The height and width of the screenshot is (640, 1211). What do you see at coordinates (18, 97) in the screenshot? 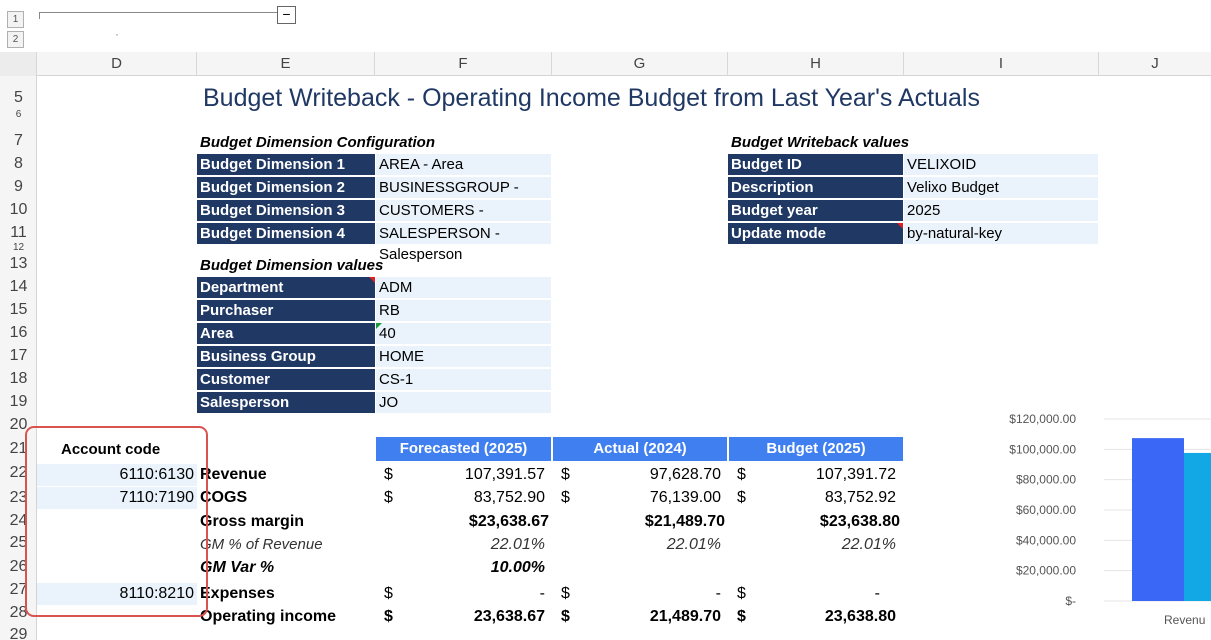
I see `row-header: 5` at bounding box center [18, 97].